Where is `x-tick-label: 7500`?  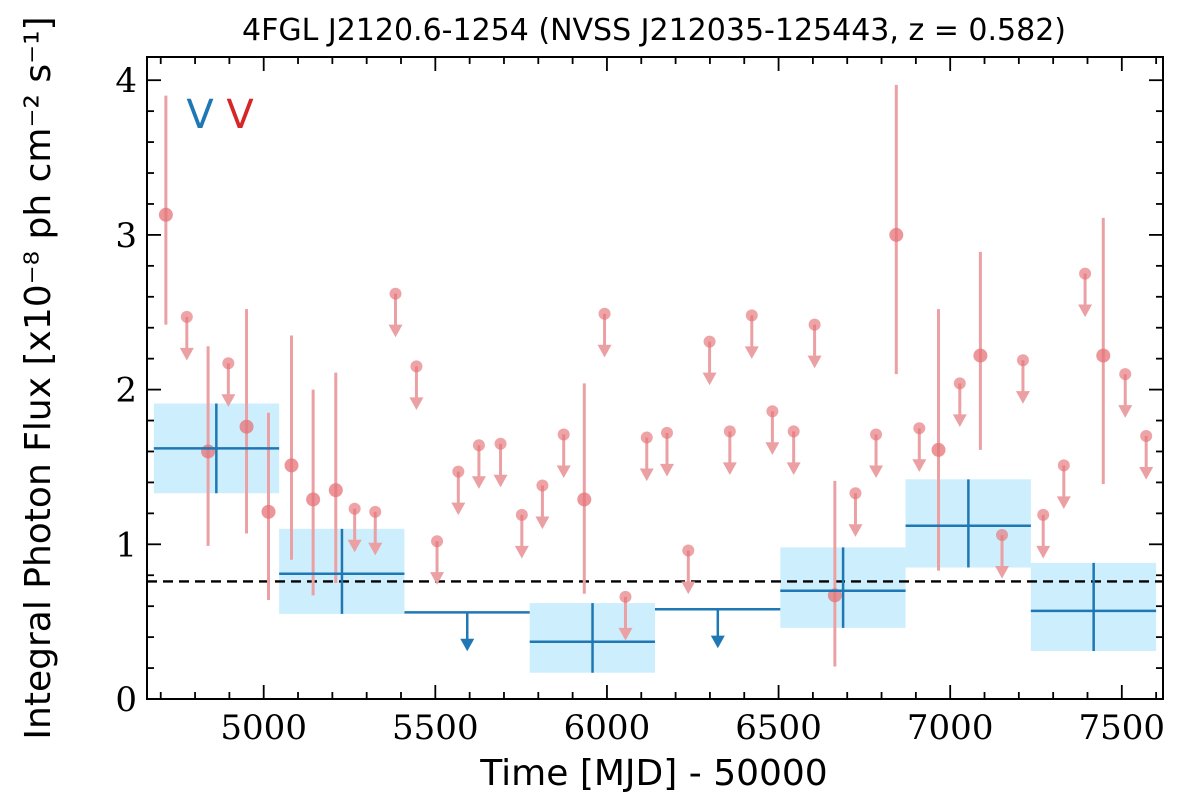
x-tick-label: 7500 is located at coordinates (1122, 728).